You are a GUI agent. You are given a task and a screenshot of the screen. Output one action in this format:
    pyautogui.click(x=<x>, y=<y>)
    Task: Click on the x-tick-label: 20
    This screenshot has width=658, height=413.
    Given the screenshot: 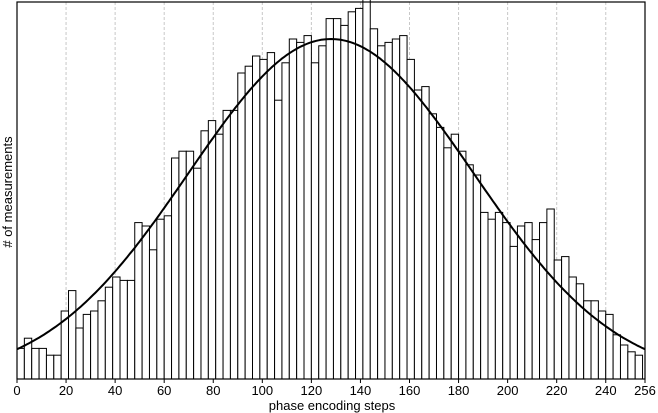 What is the action you would take?
    pyautogui.click(x=66, y=390)
    